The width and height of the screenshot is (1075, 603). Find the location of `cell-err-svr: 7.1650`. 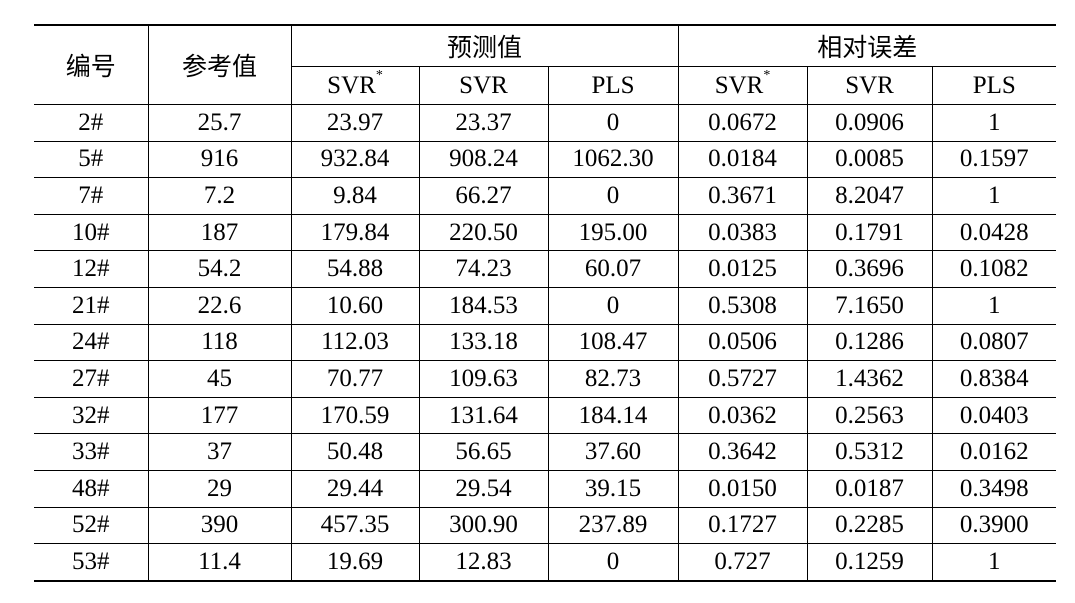

cell-err-svr: 7.1650 is located at coordinates (869, 305).